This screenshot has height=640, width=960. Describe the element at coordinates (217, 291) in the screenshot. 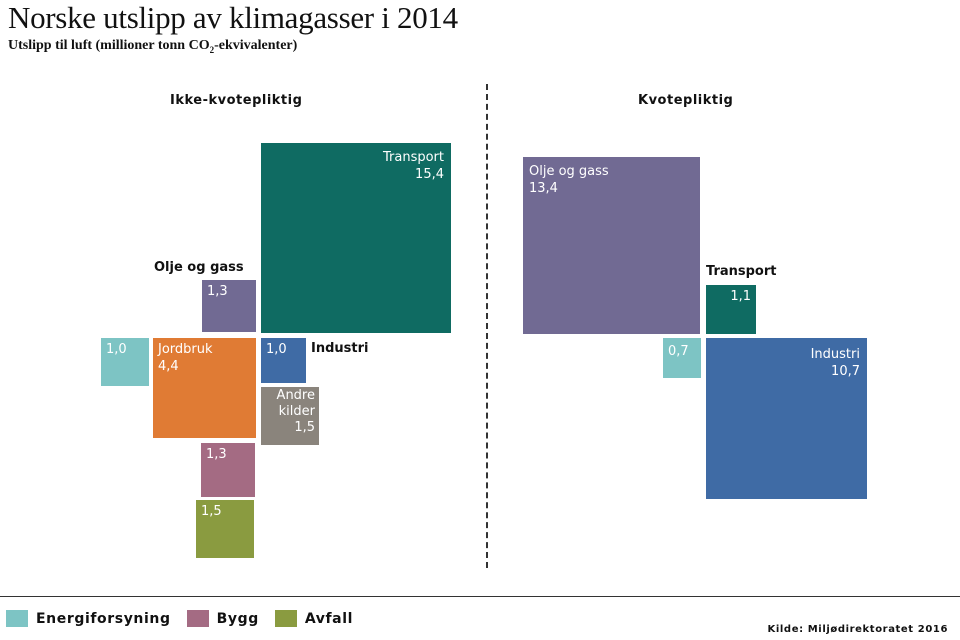

I see `label-ikke-olje-og-gass-value: 1,3` at that location.